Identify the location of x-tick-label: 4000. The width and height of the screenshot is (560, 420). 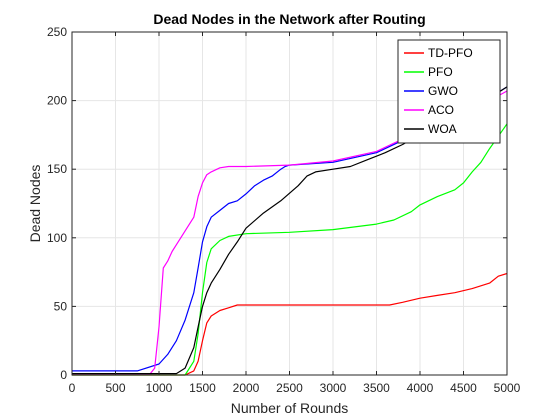
(420, 388).